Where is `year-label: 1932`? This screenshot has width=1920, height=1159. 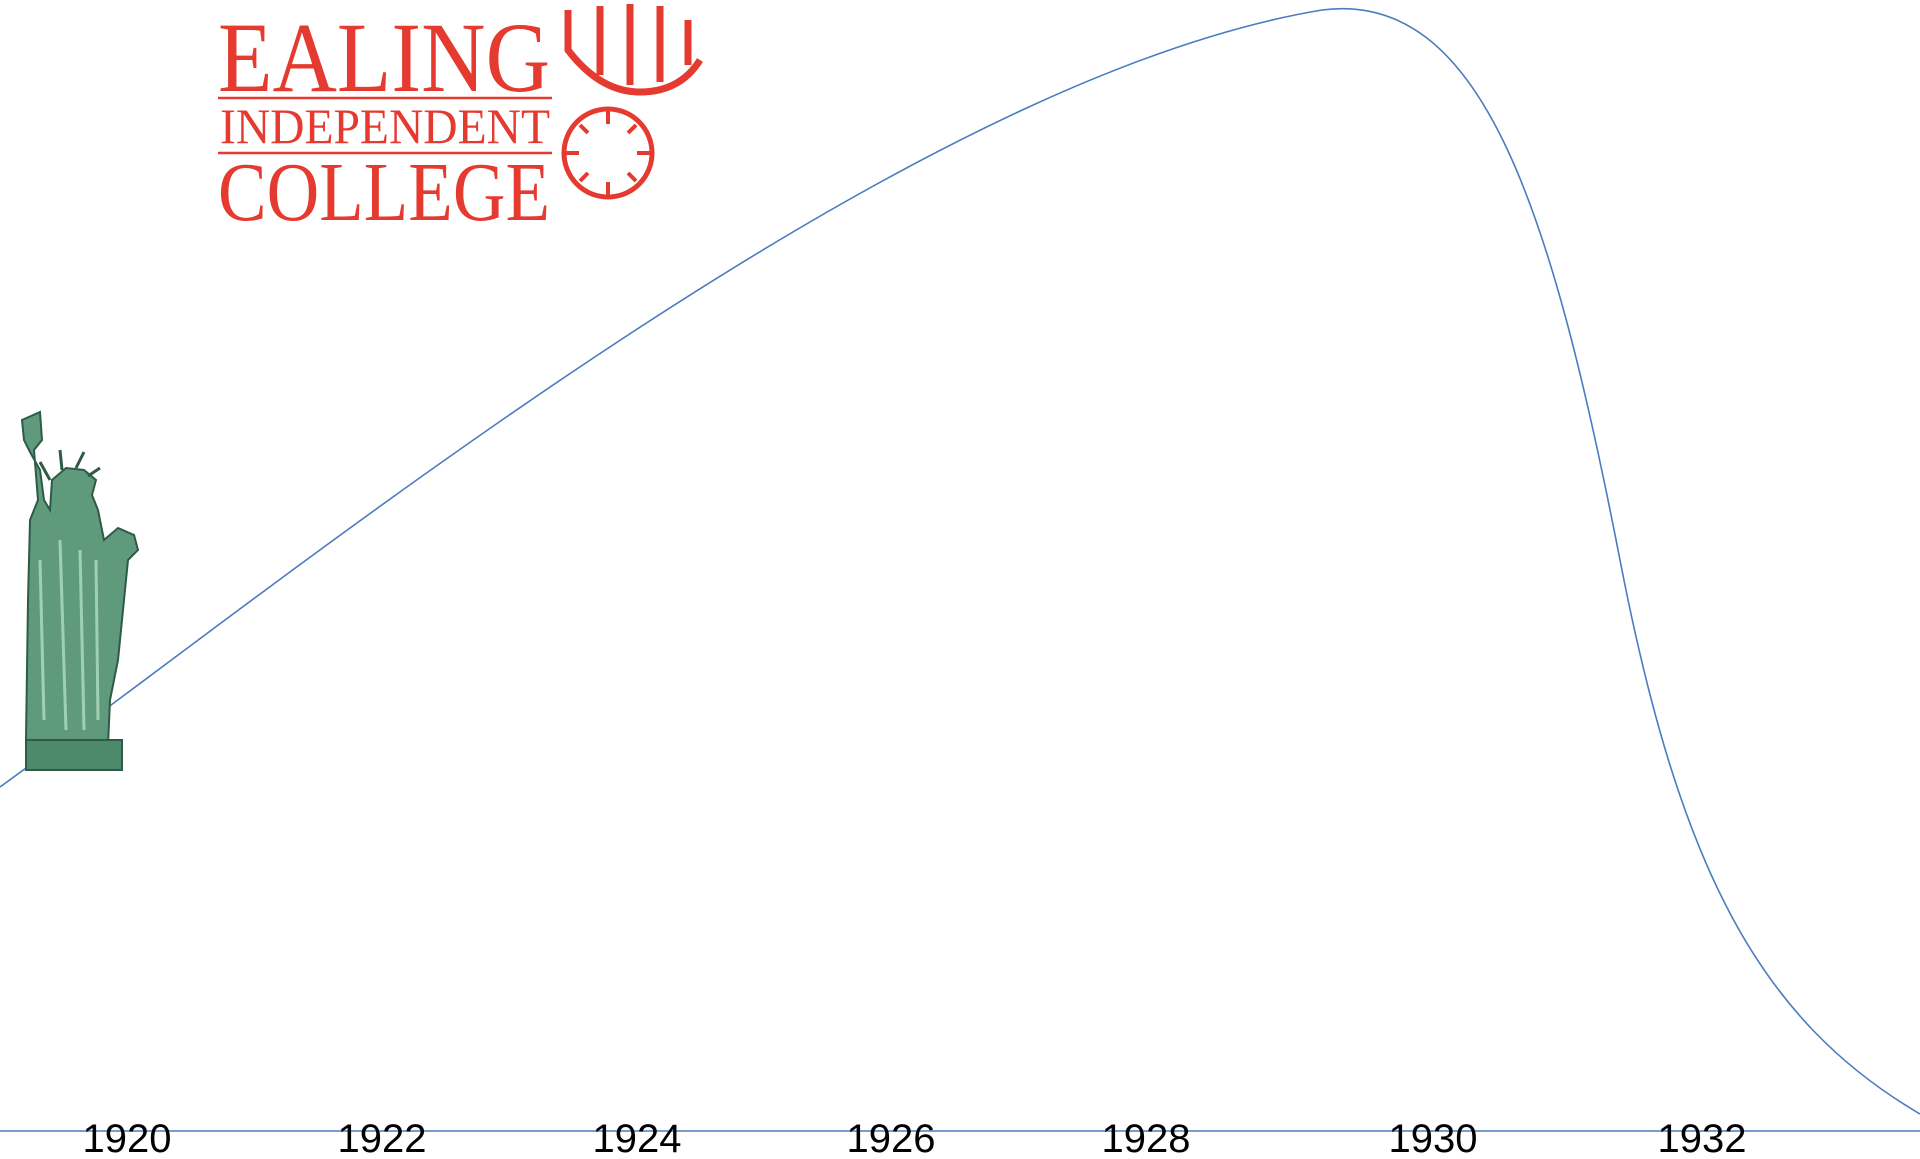
year-label: 1932 is located at coordinates (1702, 1138).